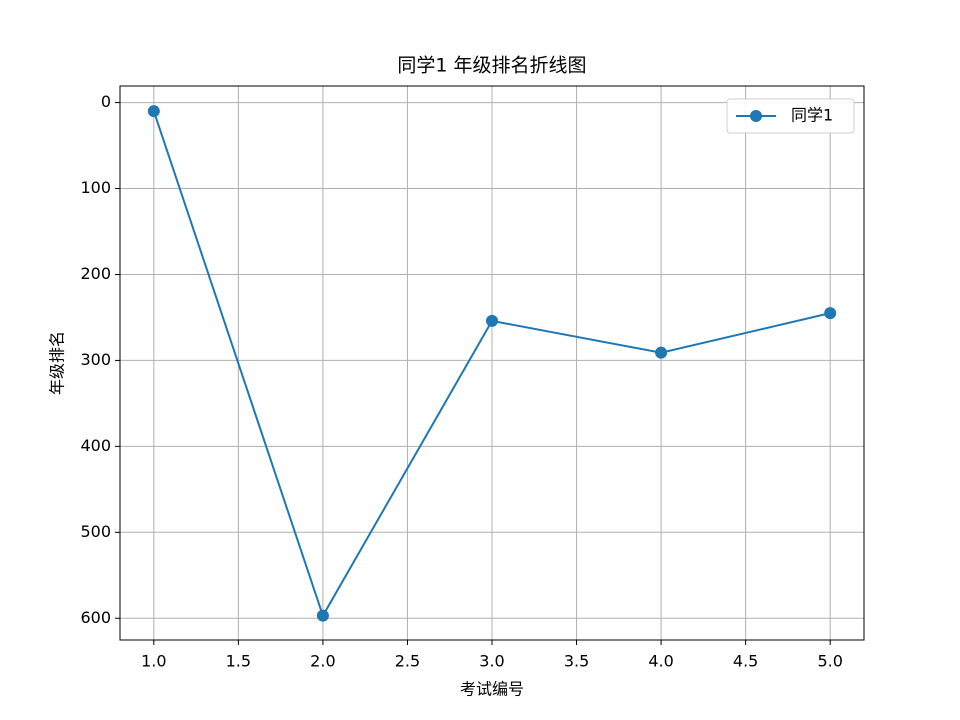  Describe the element at coordinates (756, 116) in the screenshot. I see `legend-marker` at that location.